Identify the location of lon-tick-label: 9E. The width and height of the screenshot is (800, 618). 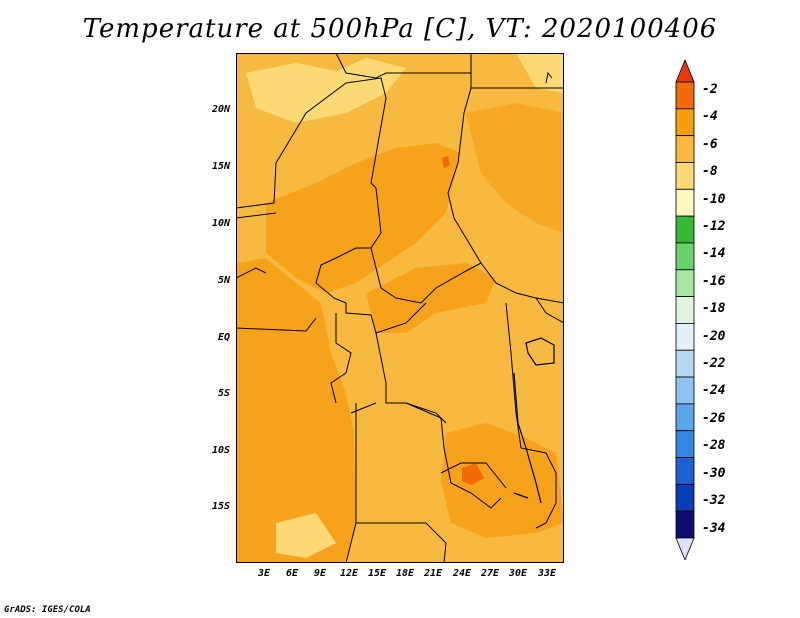
(320, 573).